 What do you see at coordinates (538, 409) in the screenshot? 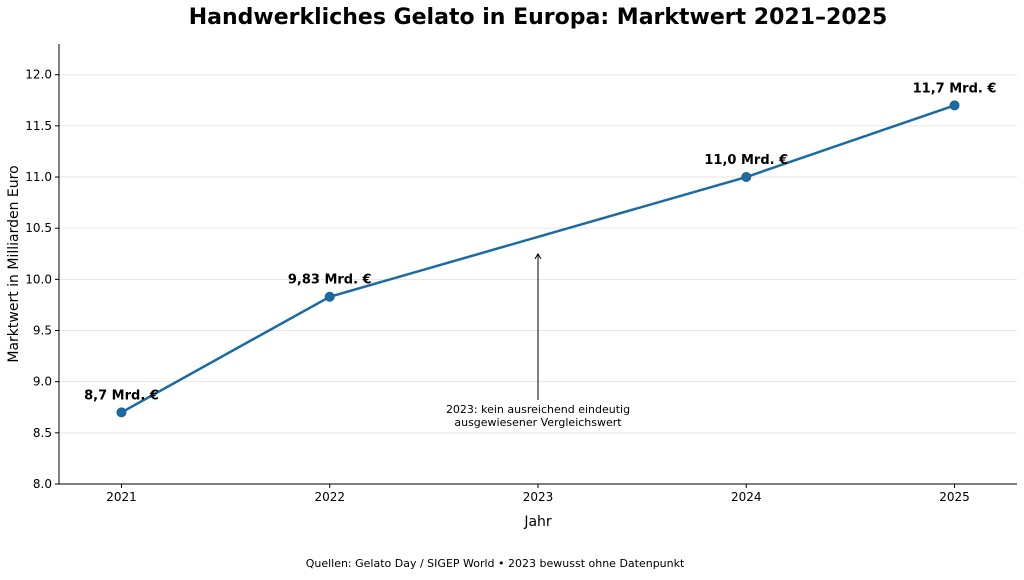
I see `annotation-text: 2023: kein ausreichend eindeutig` at bounding box center [538, 409].